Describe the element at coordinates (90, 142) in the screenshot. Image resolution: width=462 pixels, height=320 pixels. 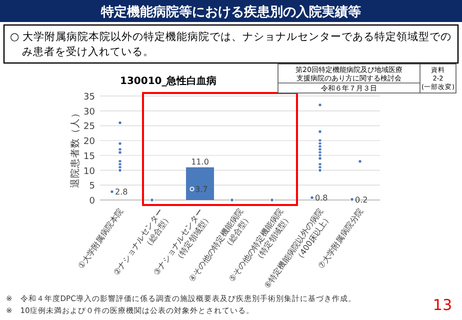
I see `y-tick-label: 20` at that location.